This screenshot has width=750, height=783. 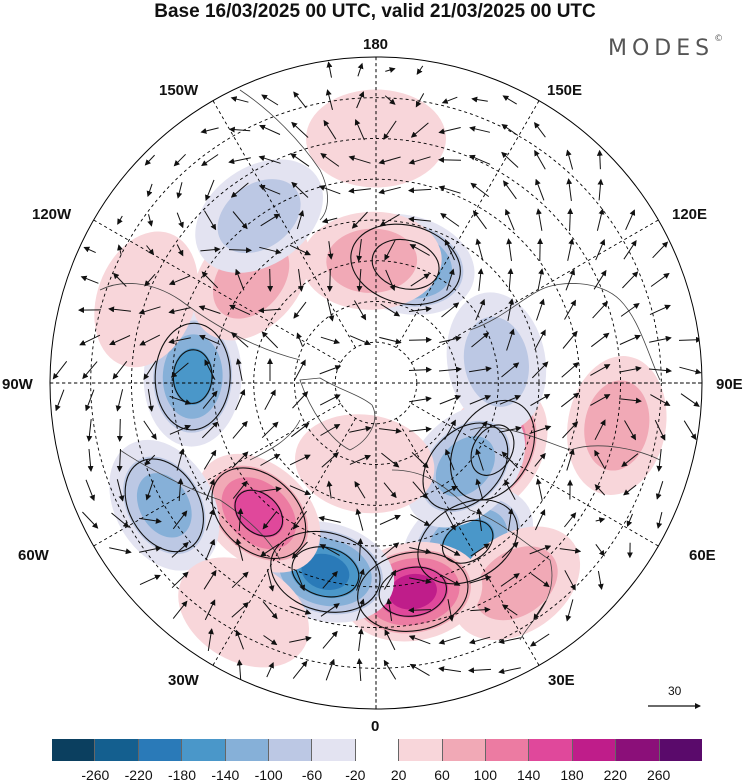 What do you see at coordinates (405, 264) in the screenshot?
I see `anomaly-contour` at bounding box center [405, 264].